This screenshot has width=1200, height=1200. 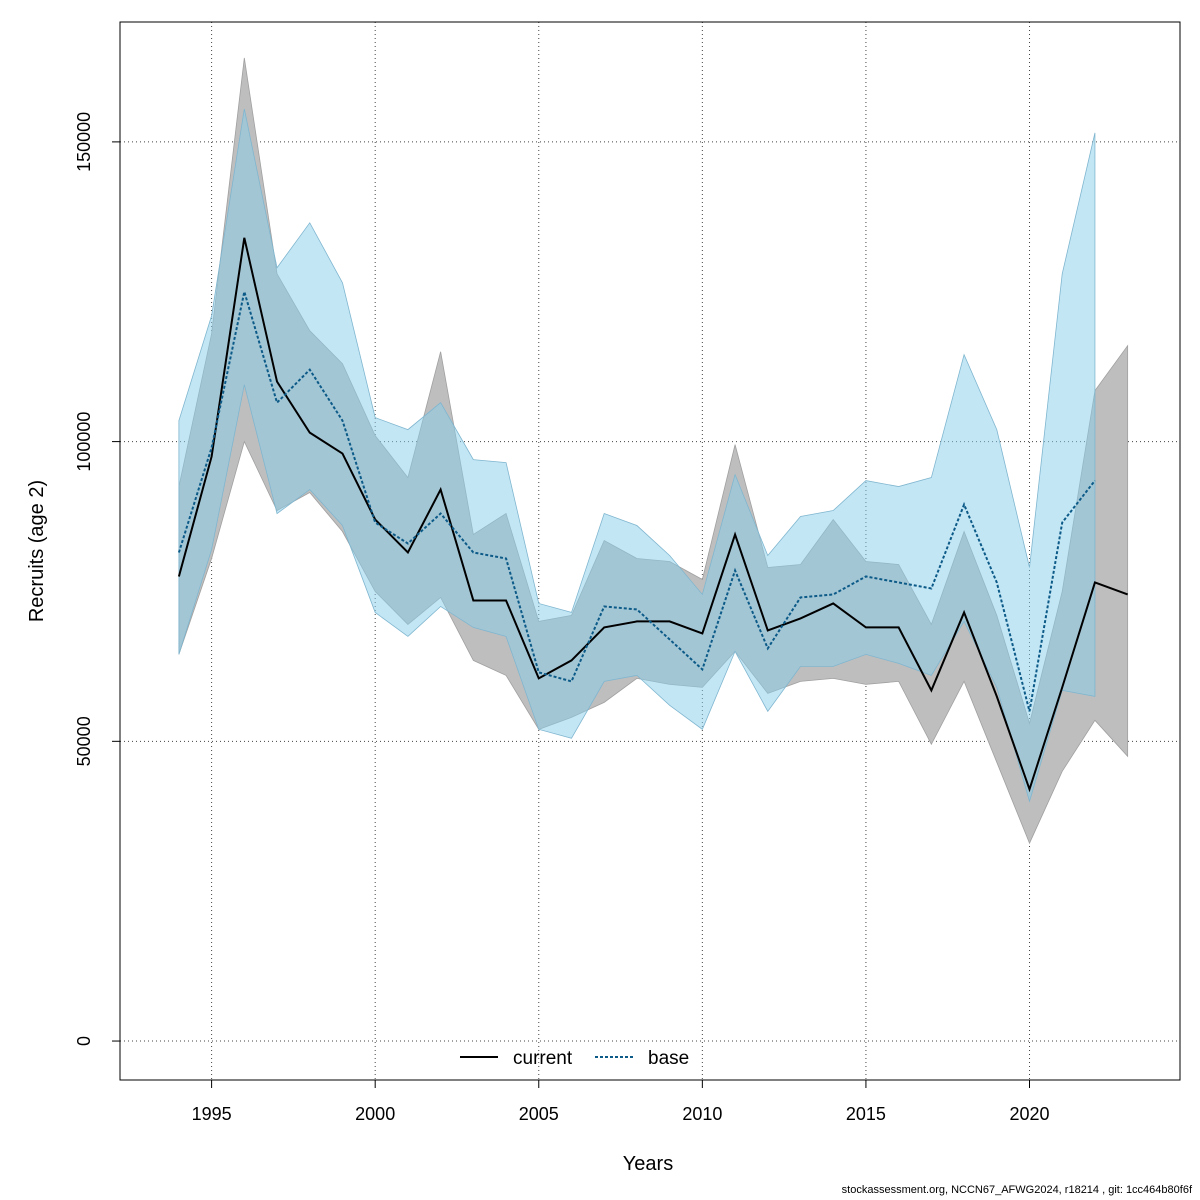 What do you see at coordinates (543, 1058) in the screenshot?
I see `legend-label-current: current` at bounding box center [543, 1058].